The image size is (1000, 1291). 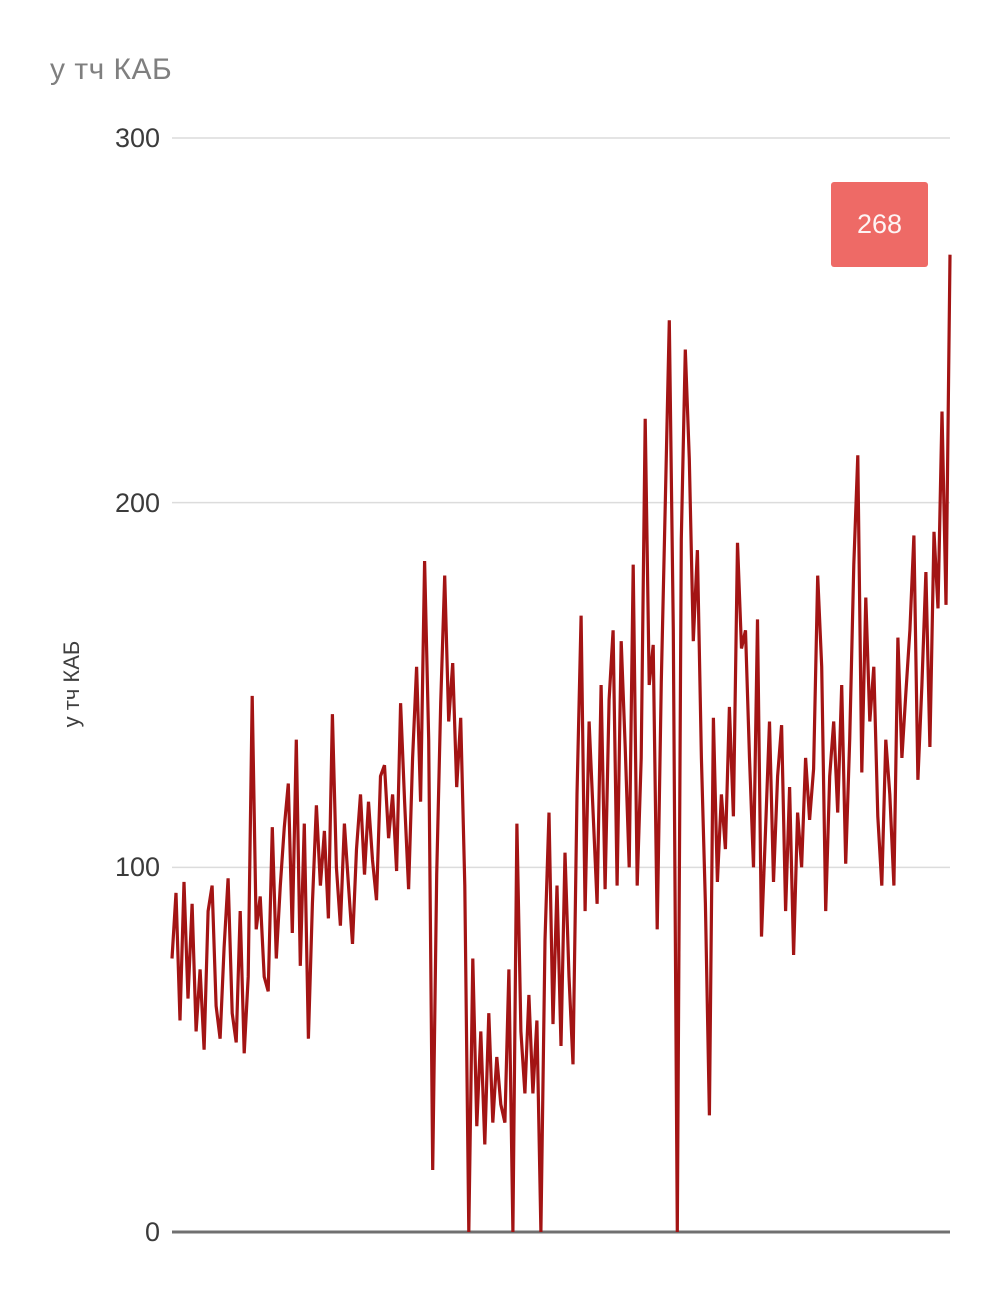 I want to click on y-tick-label-0: 0, so click(x=152, y=1232).